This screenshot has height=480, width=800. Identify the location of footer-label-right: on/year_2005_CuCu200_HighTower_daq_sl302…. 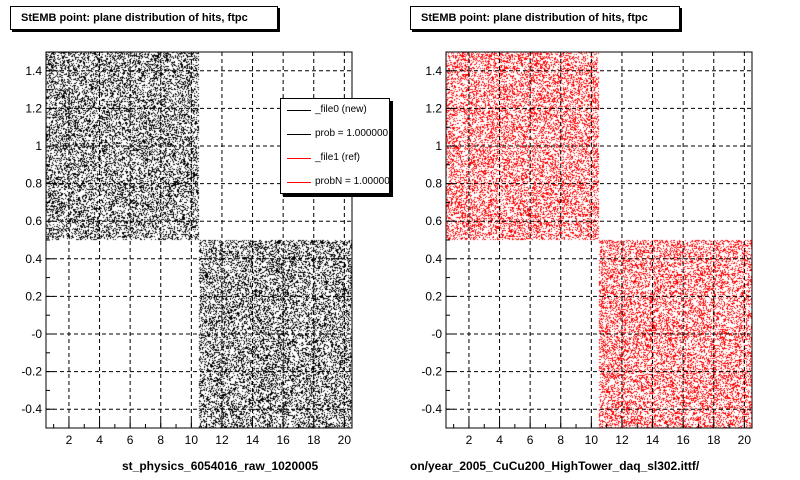
(555, 466).